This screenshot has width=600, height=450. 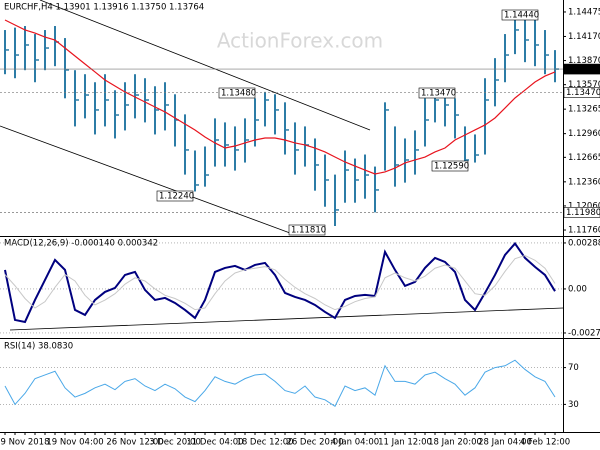 What do you see at coordinates (214, 443) in the screenshot?
I see `x-tick-label: 11 Dec 04:00` at bounding box center [214, 443].